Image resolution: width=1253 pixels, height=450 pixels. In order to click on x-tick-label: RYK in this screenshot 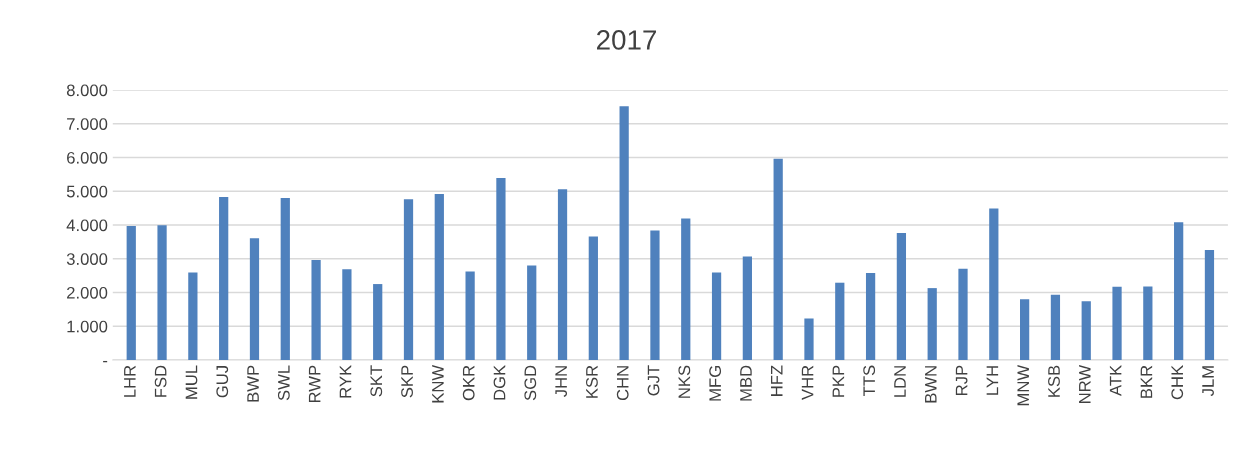, I will do `click(345, 381)`.